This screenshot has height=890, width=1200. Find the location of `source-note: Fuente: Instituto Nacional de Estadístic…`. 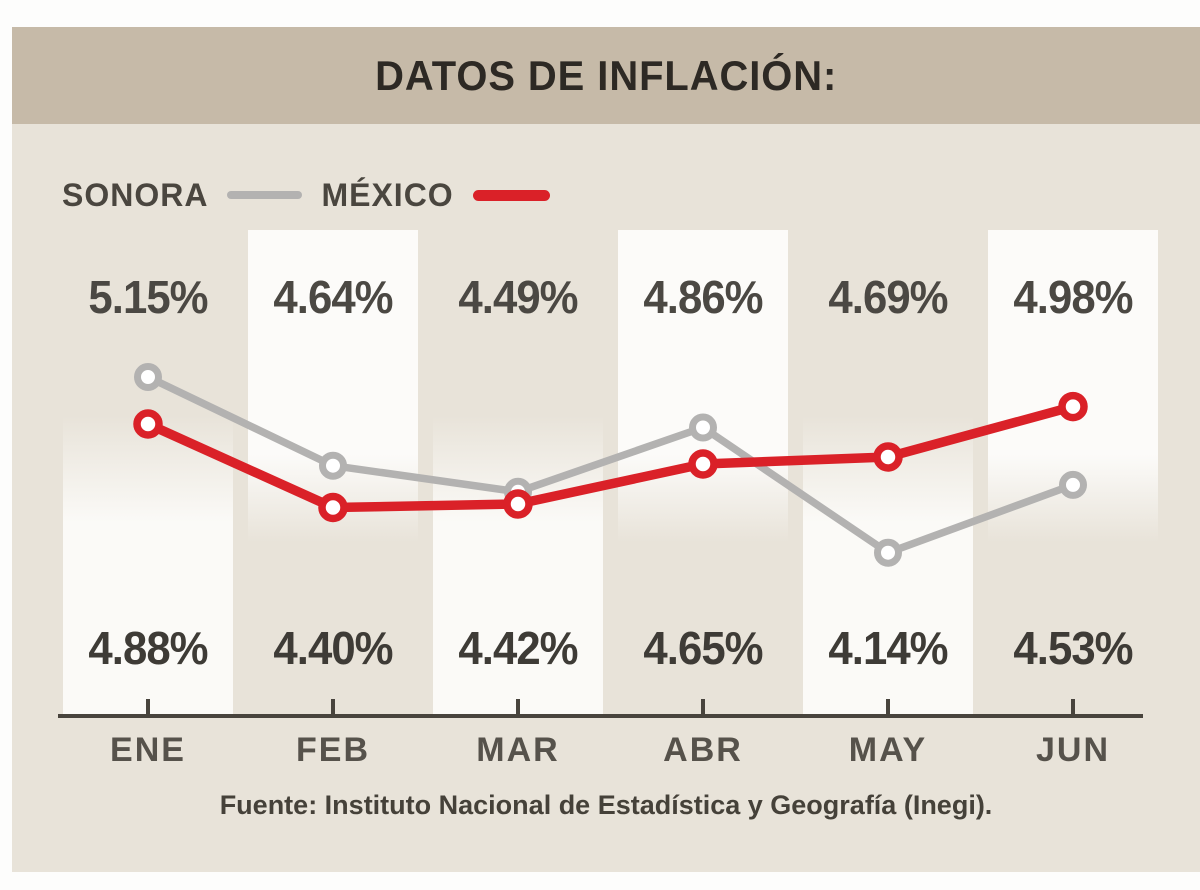

source-note: Fuente: Instituto Nacional de Estadístic… is located at coordinates (606, 805).